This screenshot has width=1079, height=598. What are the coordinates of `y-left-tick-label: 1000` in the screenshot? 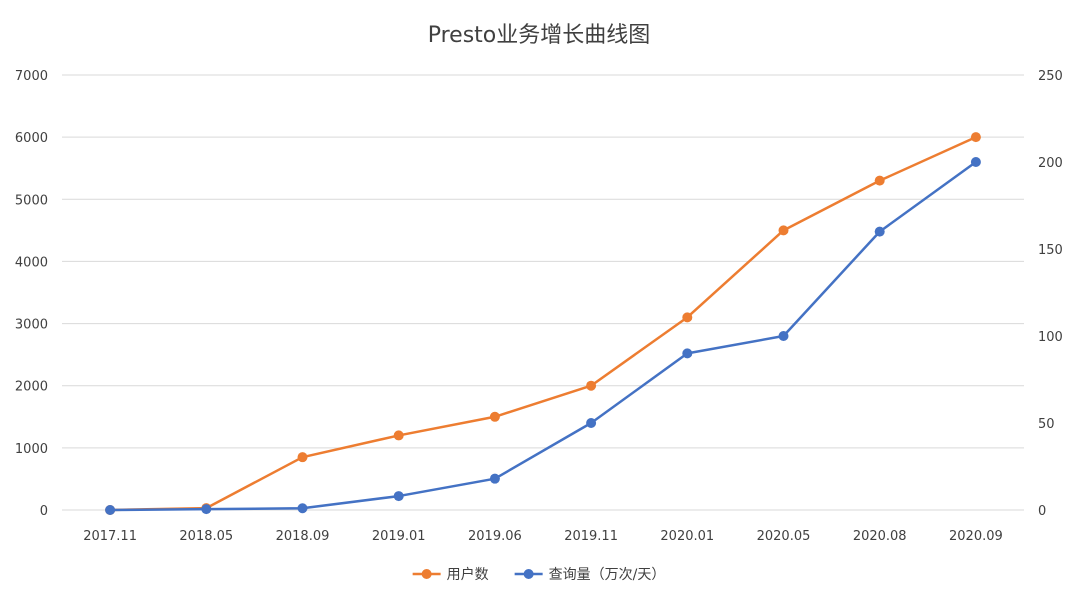 It's located at (31, 449).